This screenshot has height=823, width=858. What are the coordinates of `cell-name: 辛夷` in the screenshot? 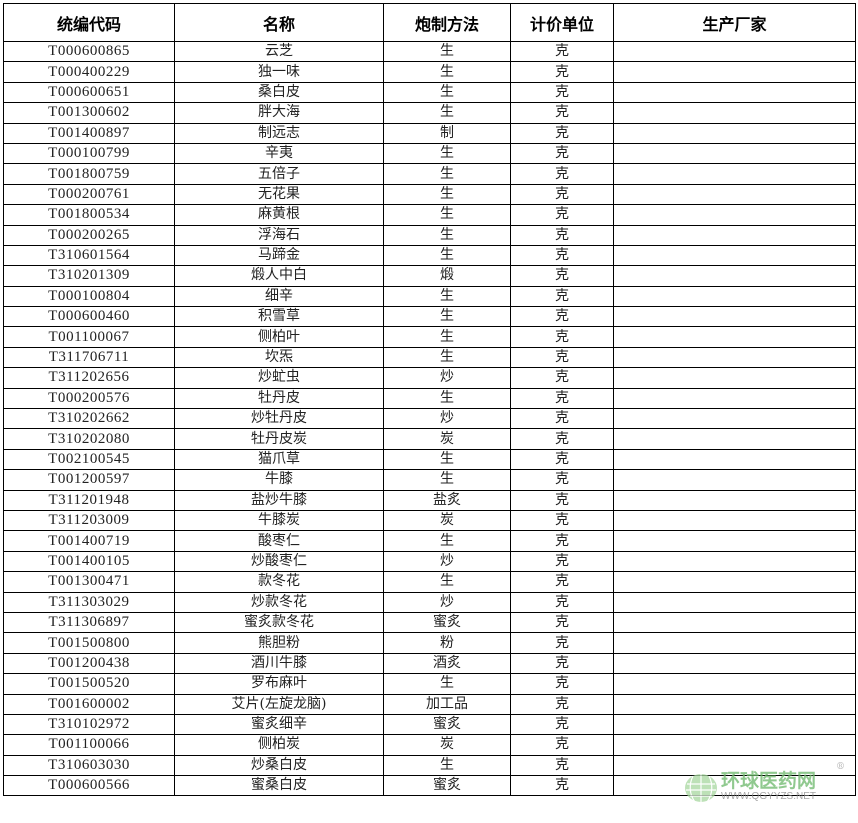 It's located at (279, 153).